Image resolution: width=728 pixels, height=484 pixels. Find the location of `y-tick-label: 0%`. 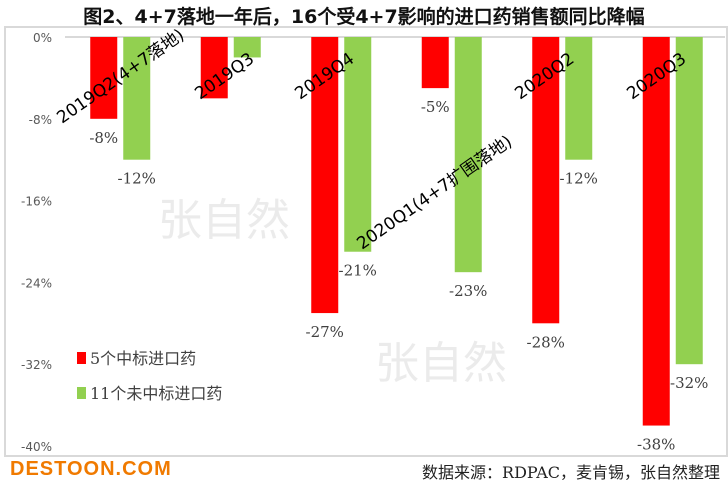

y-tick-label: 0% is located at coordinates (42, 38).